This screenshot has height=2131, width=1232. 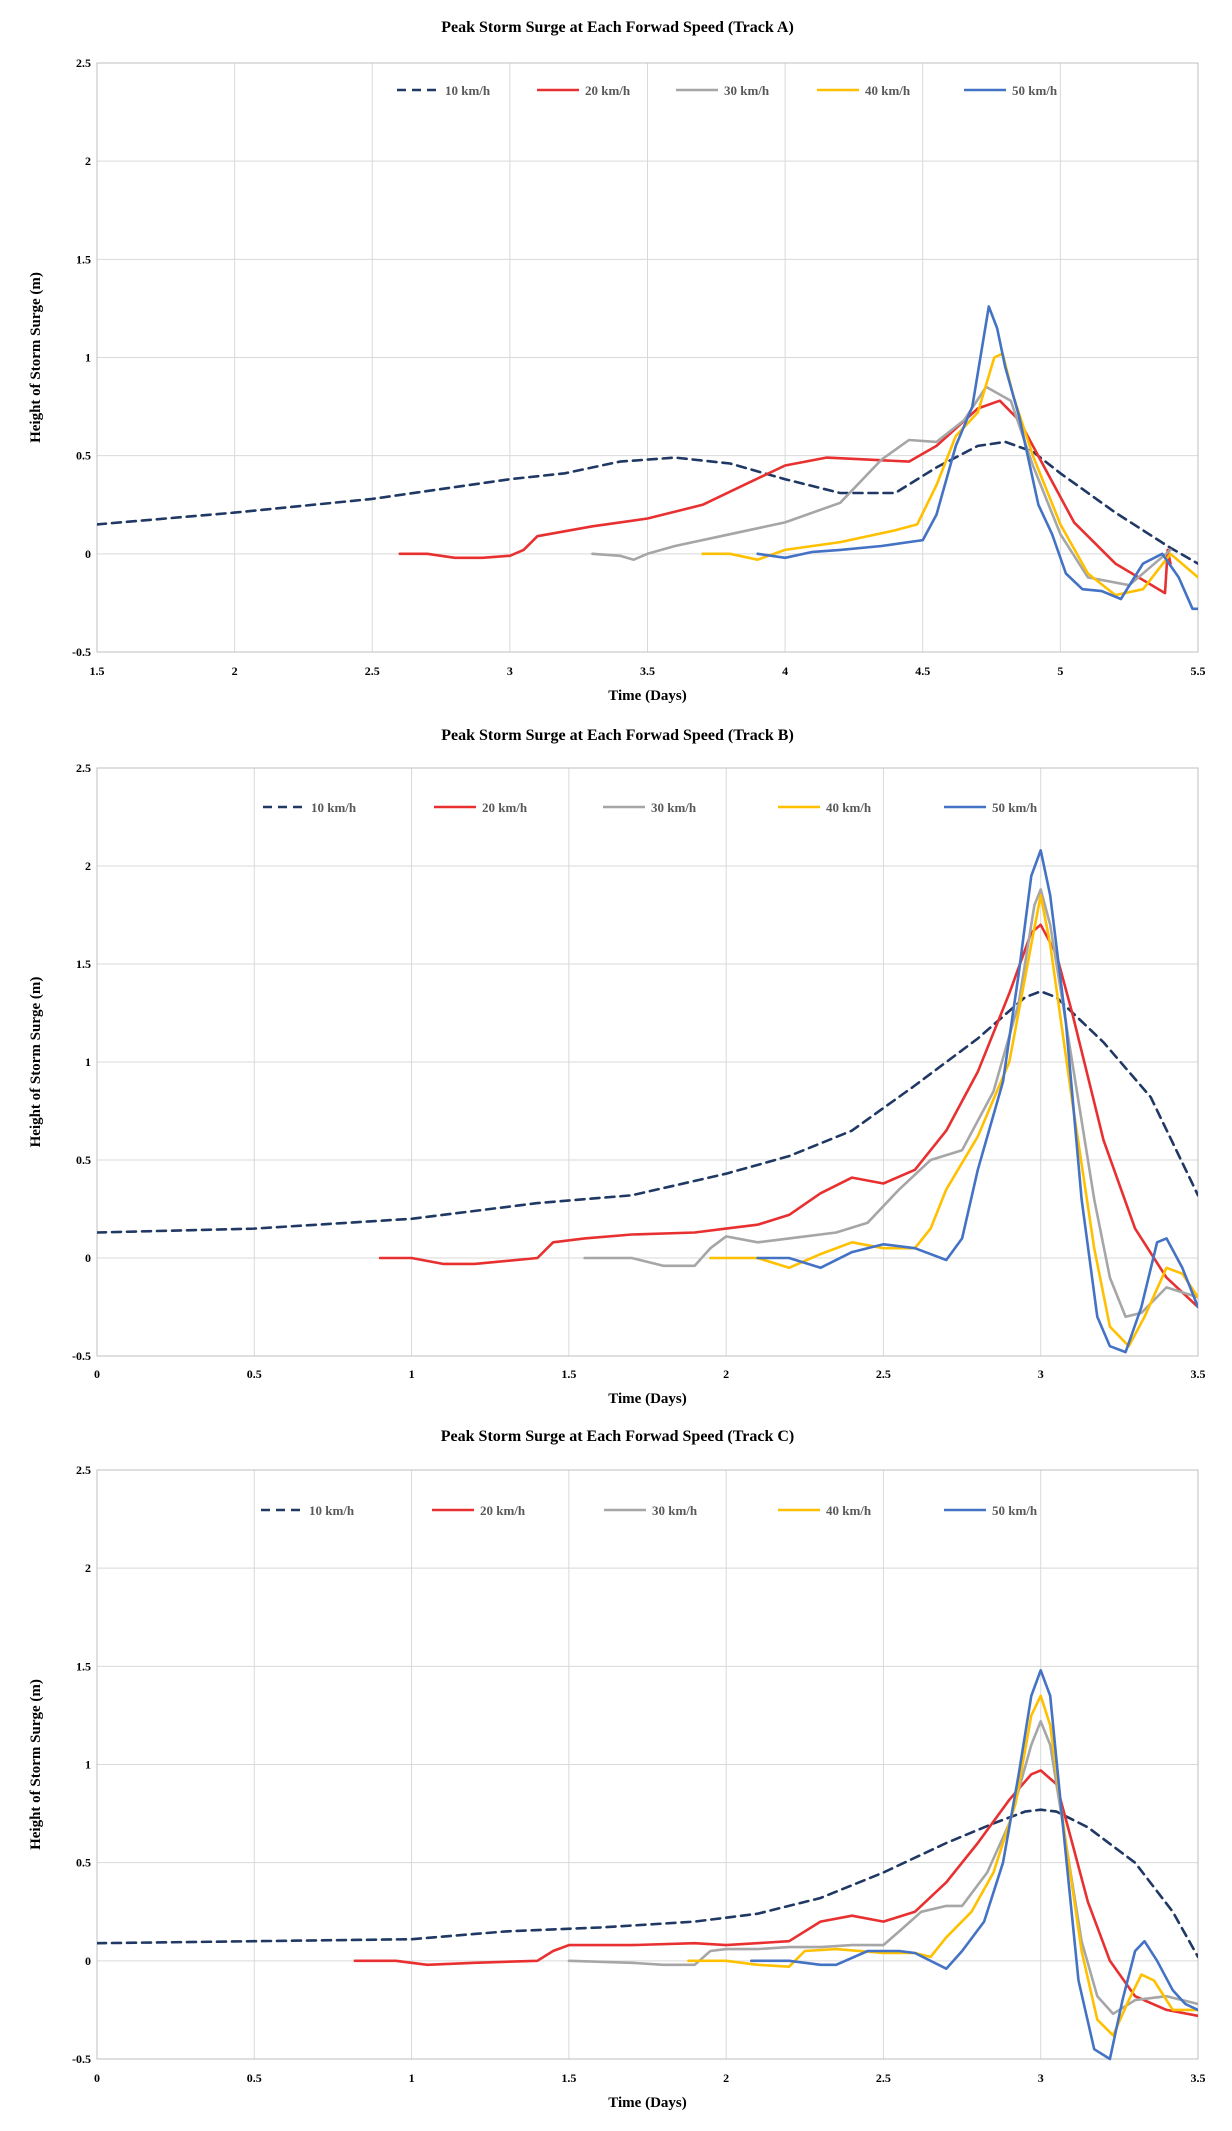 What do you see at coordinates (785, 671) in the screenshot?
I see `x-tick-label: 4` at bounding box center [785, 671].